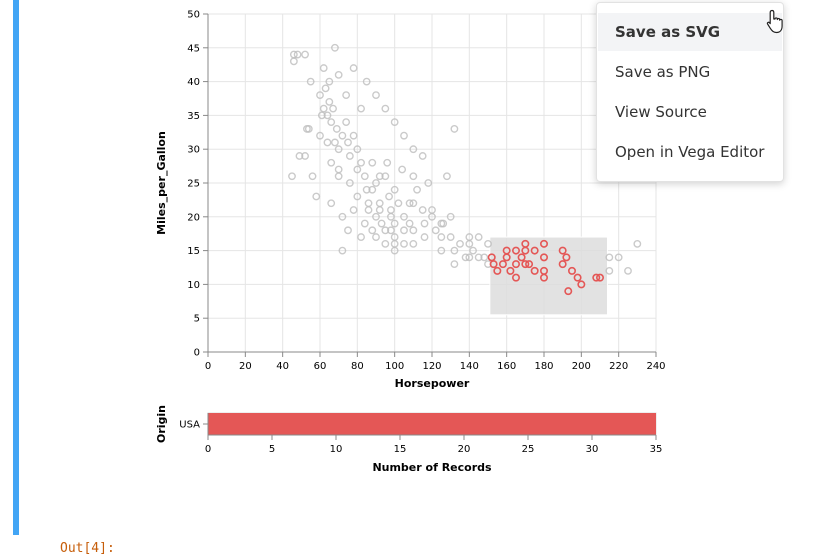 This screenshot has width=815, height=560. What do you see at coordinates (208, 366) in the screenshot?
I see `x-tick-label: 0` at bounding box center [208, 366].